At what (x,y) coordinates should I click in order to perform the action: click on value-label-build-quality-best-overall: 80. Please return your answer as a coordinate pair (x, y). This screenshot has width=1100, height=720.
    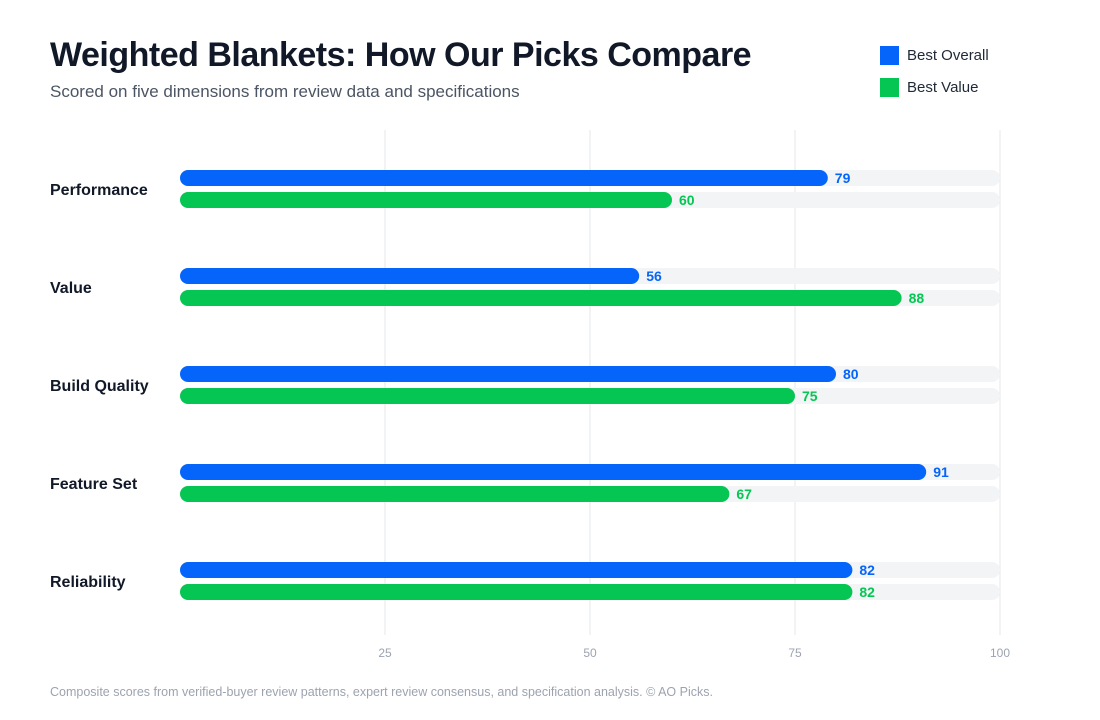
    Looking at the image, I should click on (851, 374).